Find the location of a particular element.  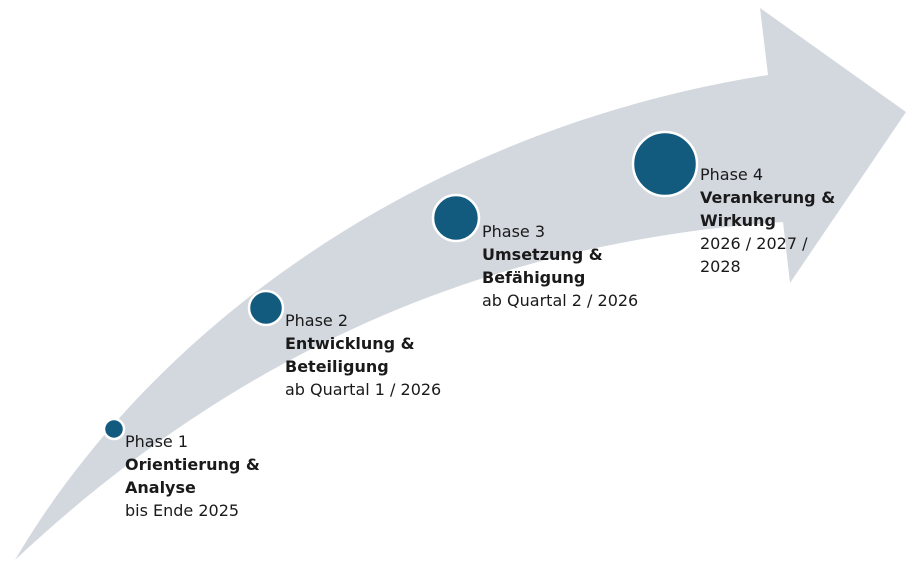

phase-2-date: ab Quartal 1 / 2026 is located at coordinates (363, 389).